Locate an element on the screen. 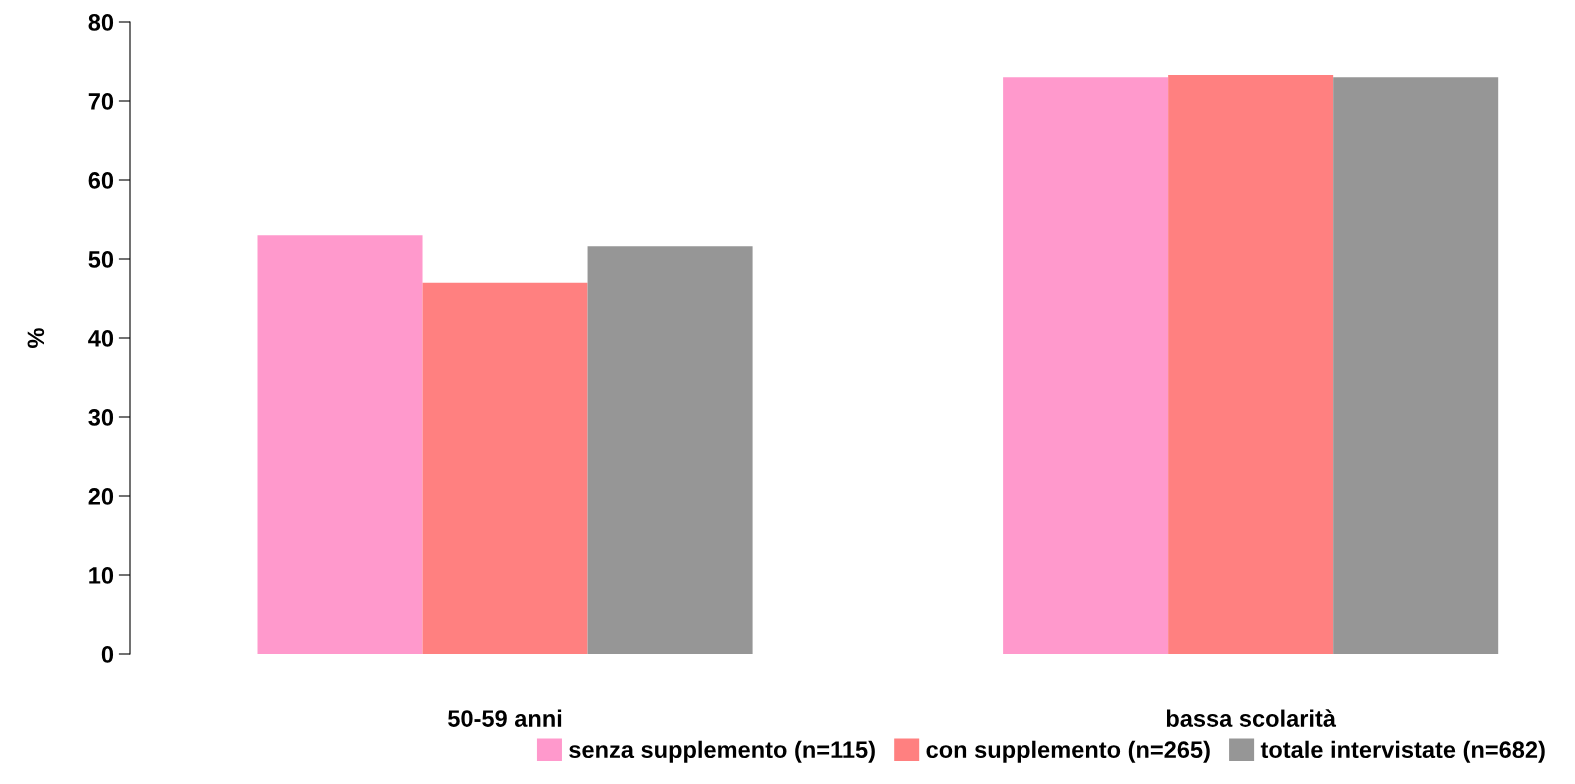  y-tick-label: 60 is located at coordinates (101, 180).